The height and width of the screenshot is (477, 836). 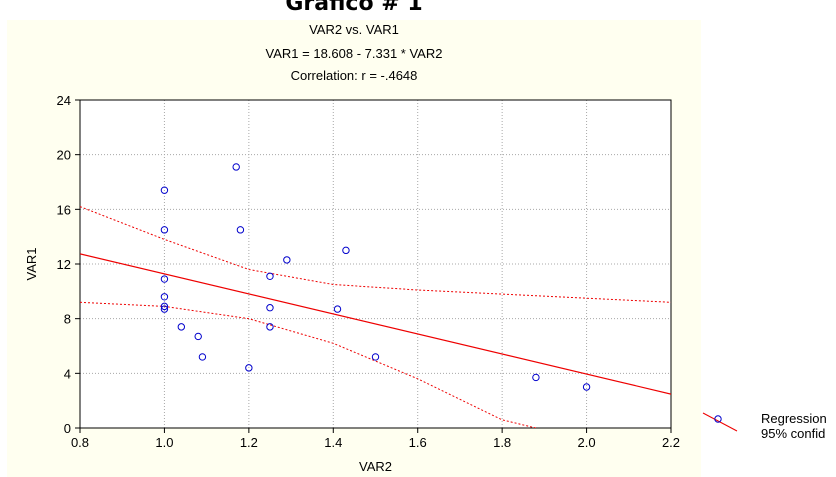 What do you see at coordinates (64, 264) in the screenshot?
I see `y-tick-label: 12` at bounding box center [64, 264].